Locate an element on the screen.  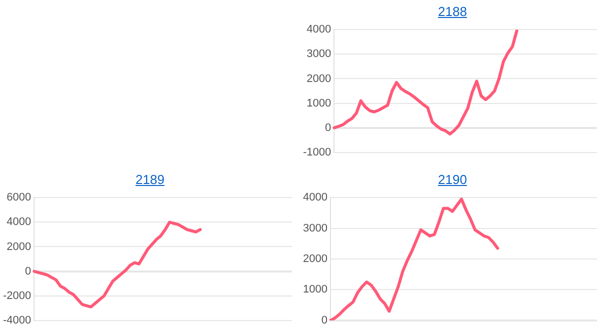
y-tick-label: -4000 is located at coordinates (17, 320).